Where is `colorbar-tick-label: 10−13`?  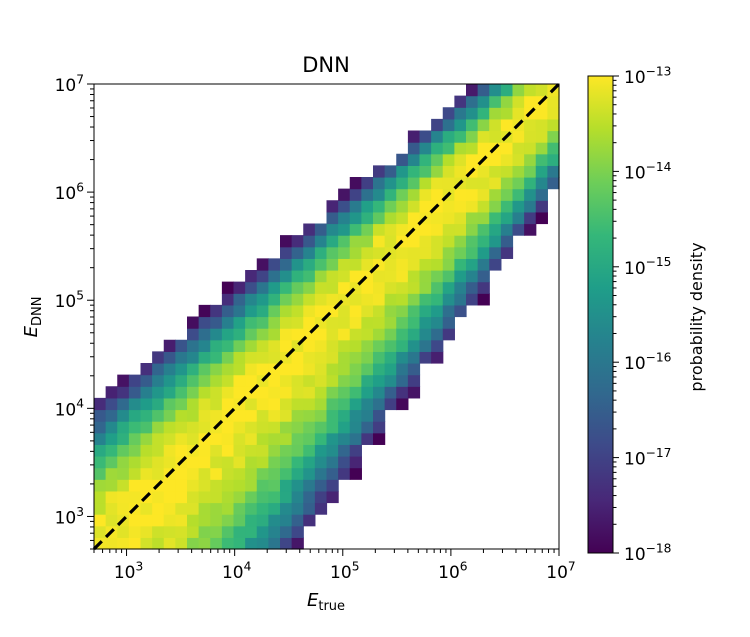
colorbar-tick-label: 10−13 is located at coordinates (647, 76).